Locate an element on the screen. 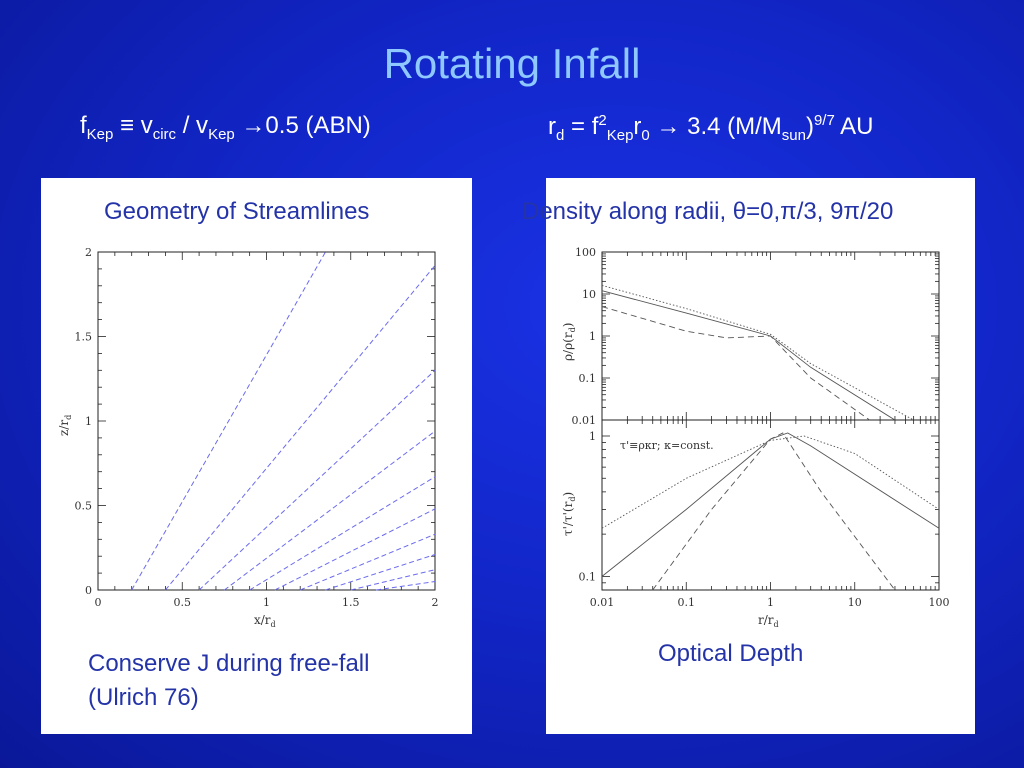 Image resolution: width=1024 pixels, height=768 pixels. density-curve-solid is located at coordinates (748, 355).